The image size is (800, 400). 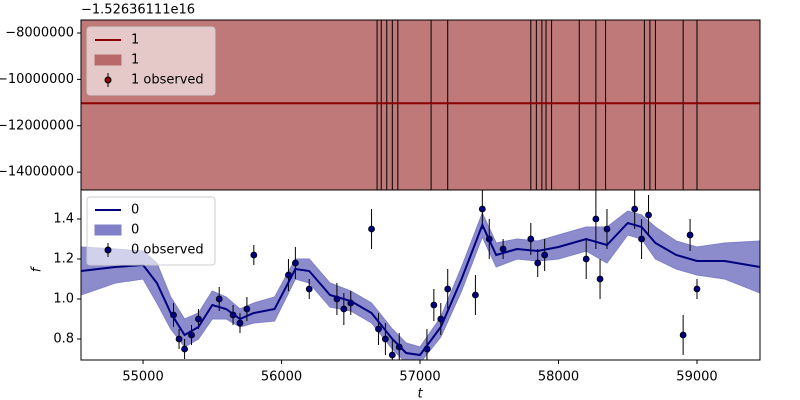 I want to click on y-tick-label: 1.4, so click(x=63, y=219).